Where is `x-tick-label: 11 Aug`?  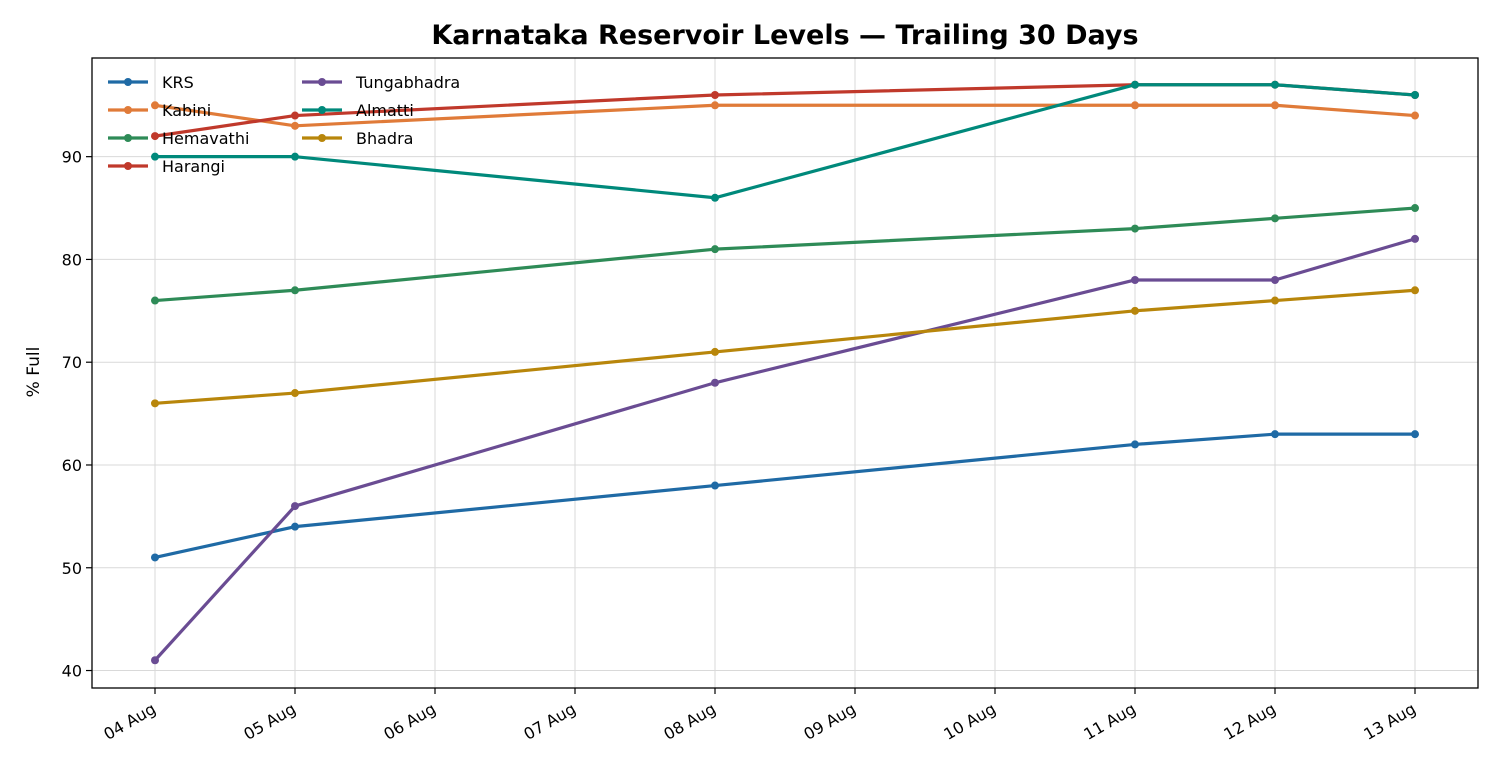 x-tick-label: 11 Aug is located at coordinates (1109, 721).